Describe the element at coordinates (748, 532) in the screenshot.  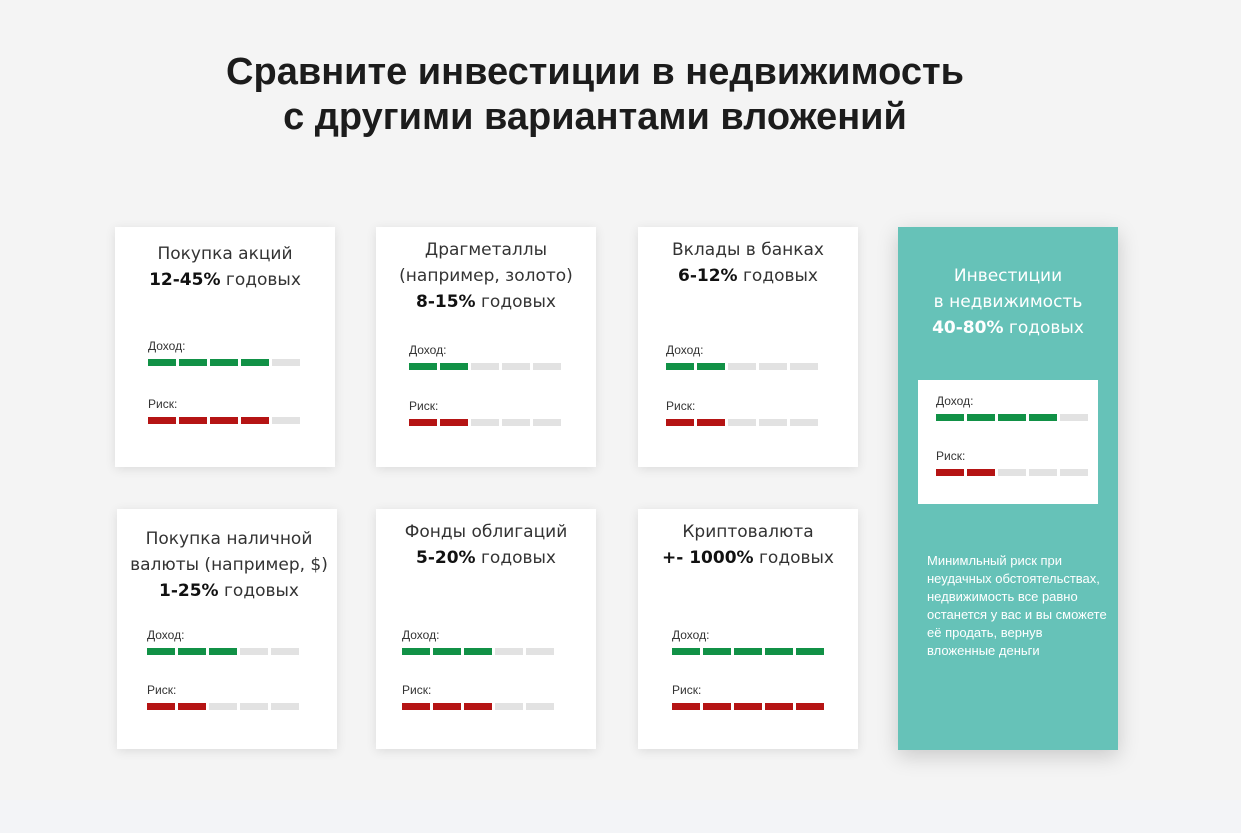
I see `option-name: Криптовалюта` at that location.